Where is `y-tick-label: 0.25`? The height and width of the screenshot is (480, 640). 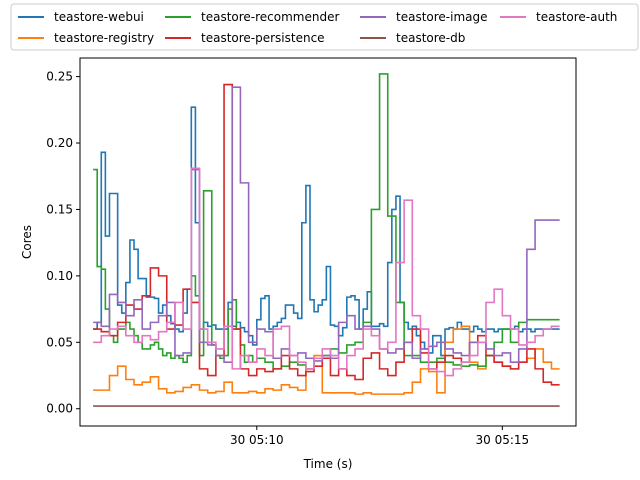 y-tick-label: 0.25 is located at coordinates (59, 77).